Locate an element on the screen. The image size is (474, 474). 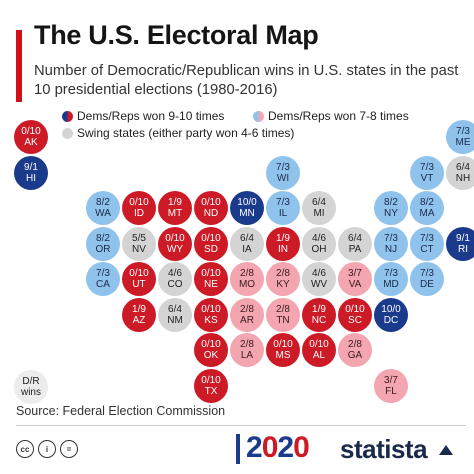
state-code-label: RI is located at coordinates (463, 249).